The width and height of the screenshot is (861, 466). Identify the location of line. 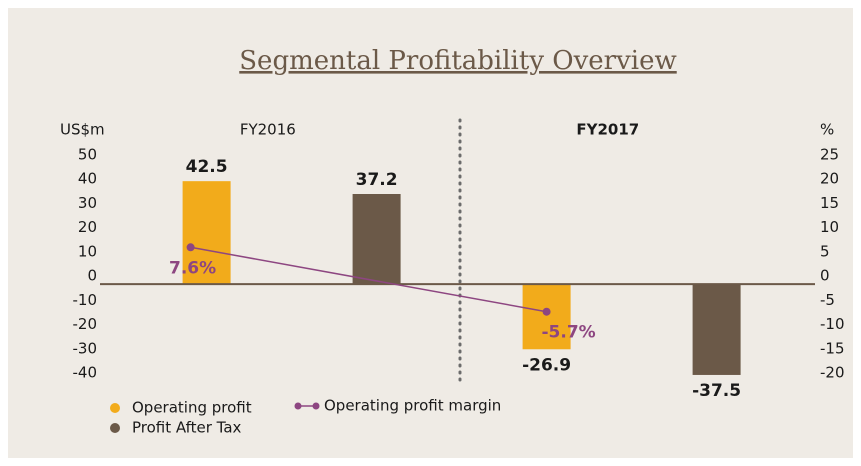
(368, 279).